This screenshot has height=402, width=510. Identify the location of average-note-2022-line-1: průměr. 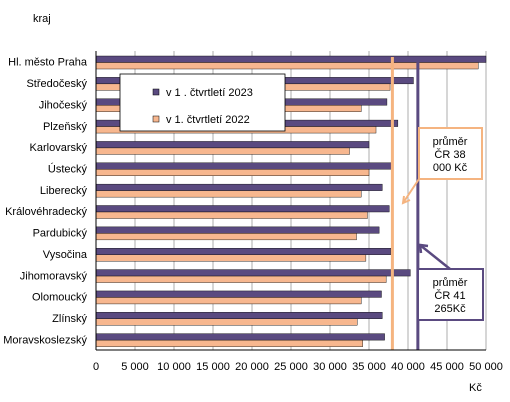
(450, 142).